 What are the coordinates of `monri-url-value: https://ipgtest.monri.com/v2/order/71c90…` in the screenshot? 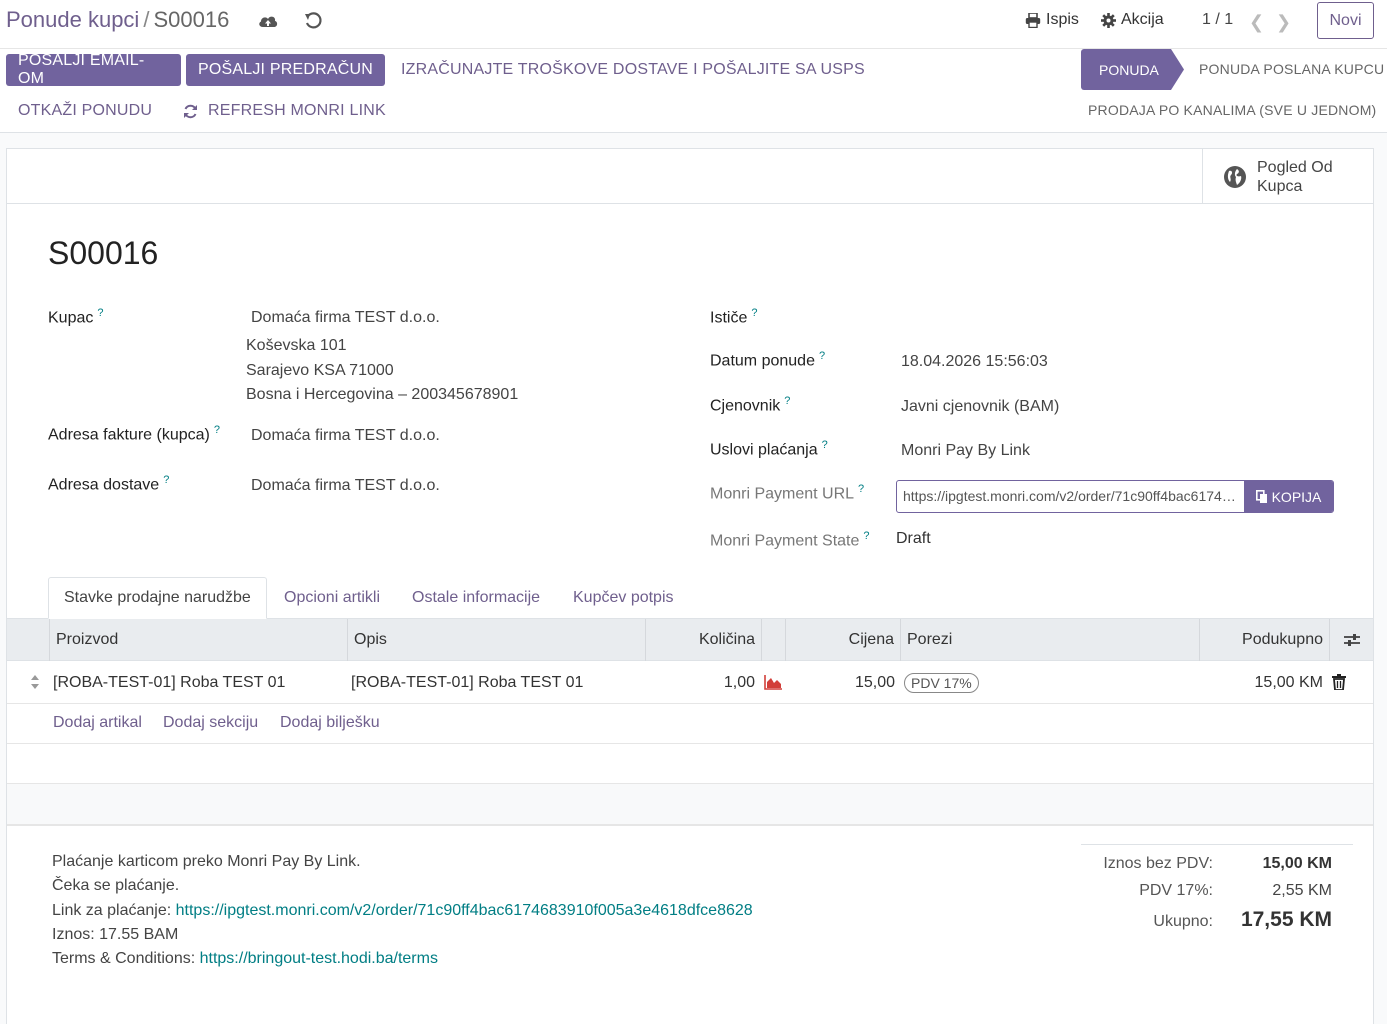 It's located at (1073, 496).